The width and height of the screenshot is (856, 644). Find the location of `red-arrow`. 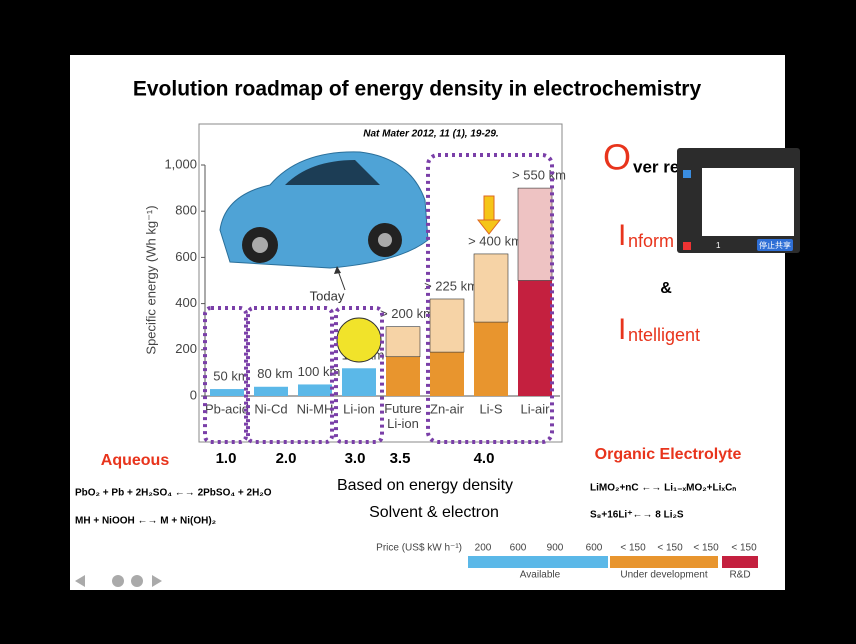

red-arrow is located at coordinates (489, 215).